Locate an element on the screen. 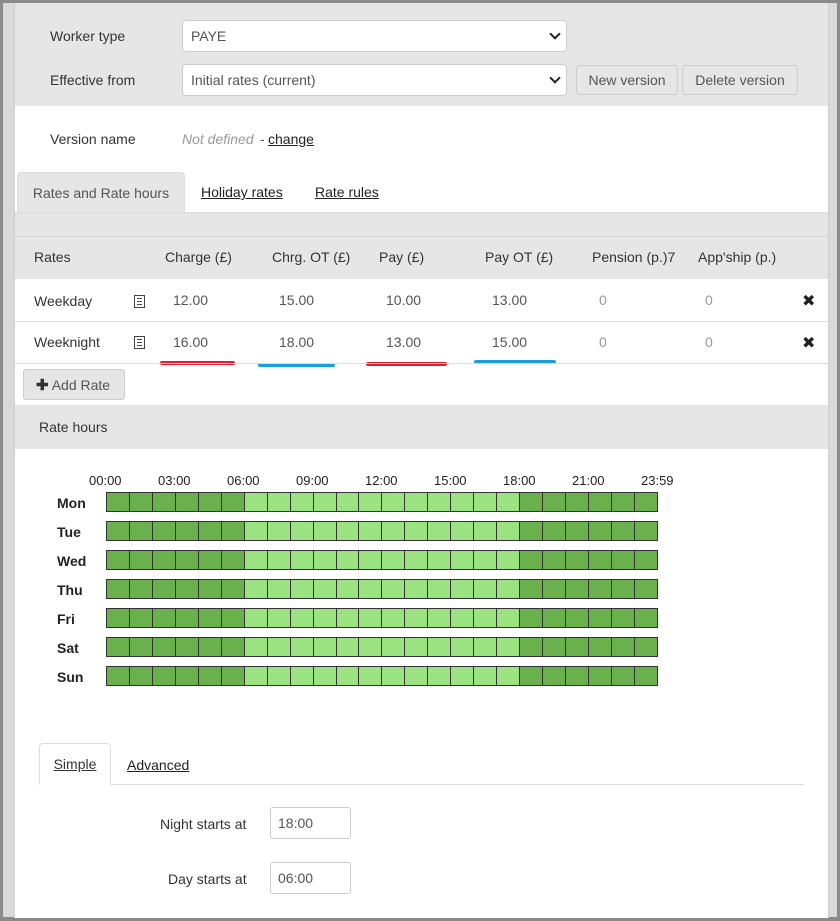  new-version-button: New version is located at coordinates (627, 80).